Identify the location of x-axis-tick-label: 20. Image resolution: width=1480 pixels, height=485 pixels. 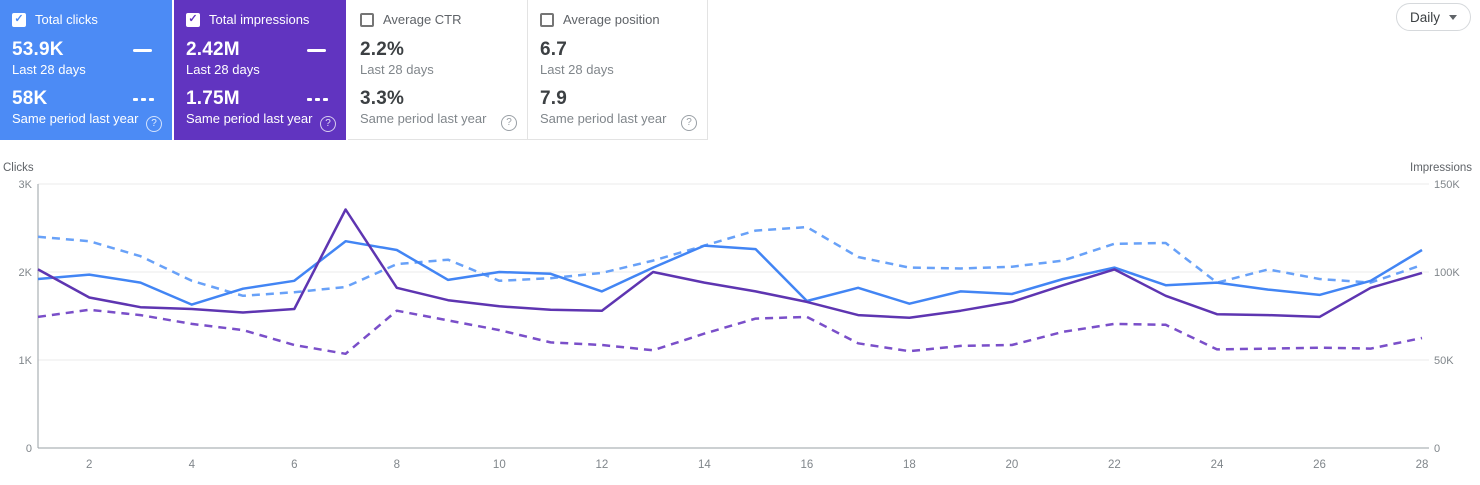
(1012, 465).